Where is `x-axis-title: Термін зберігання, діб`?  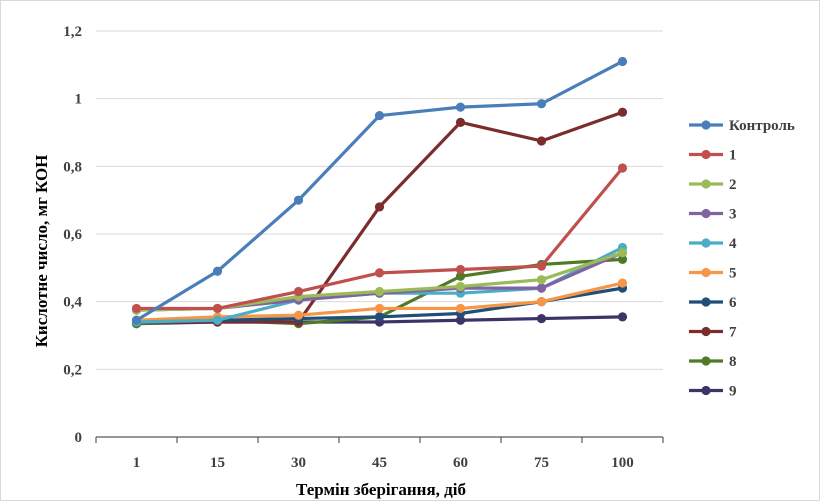
x-axis-title: Термін зберігання, діб is located at coordinates (381, 489).